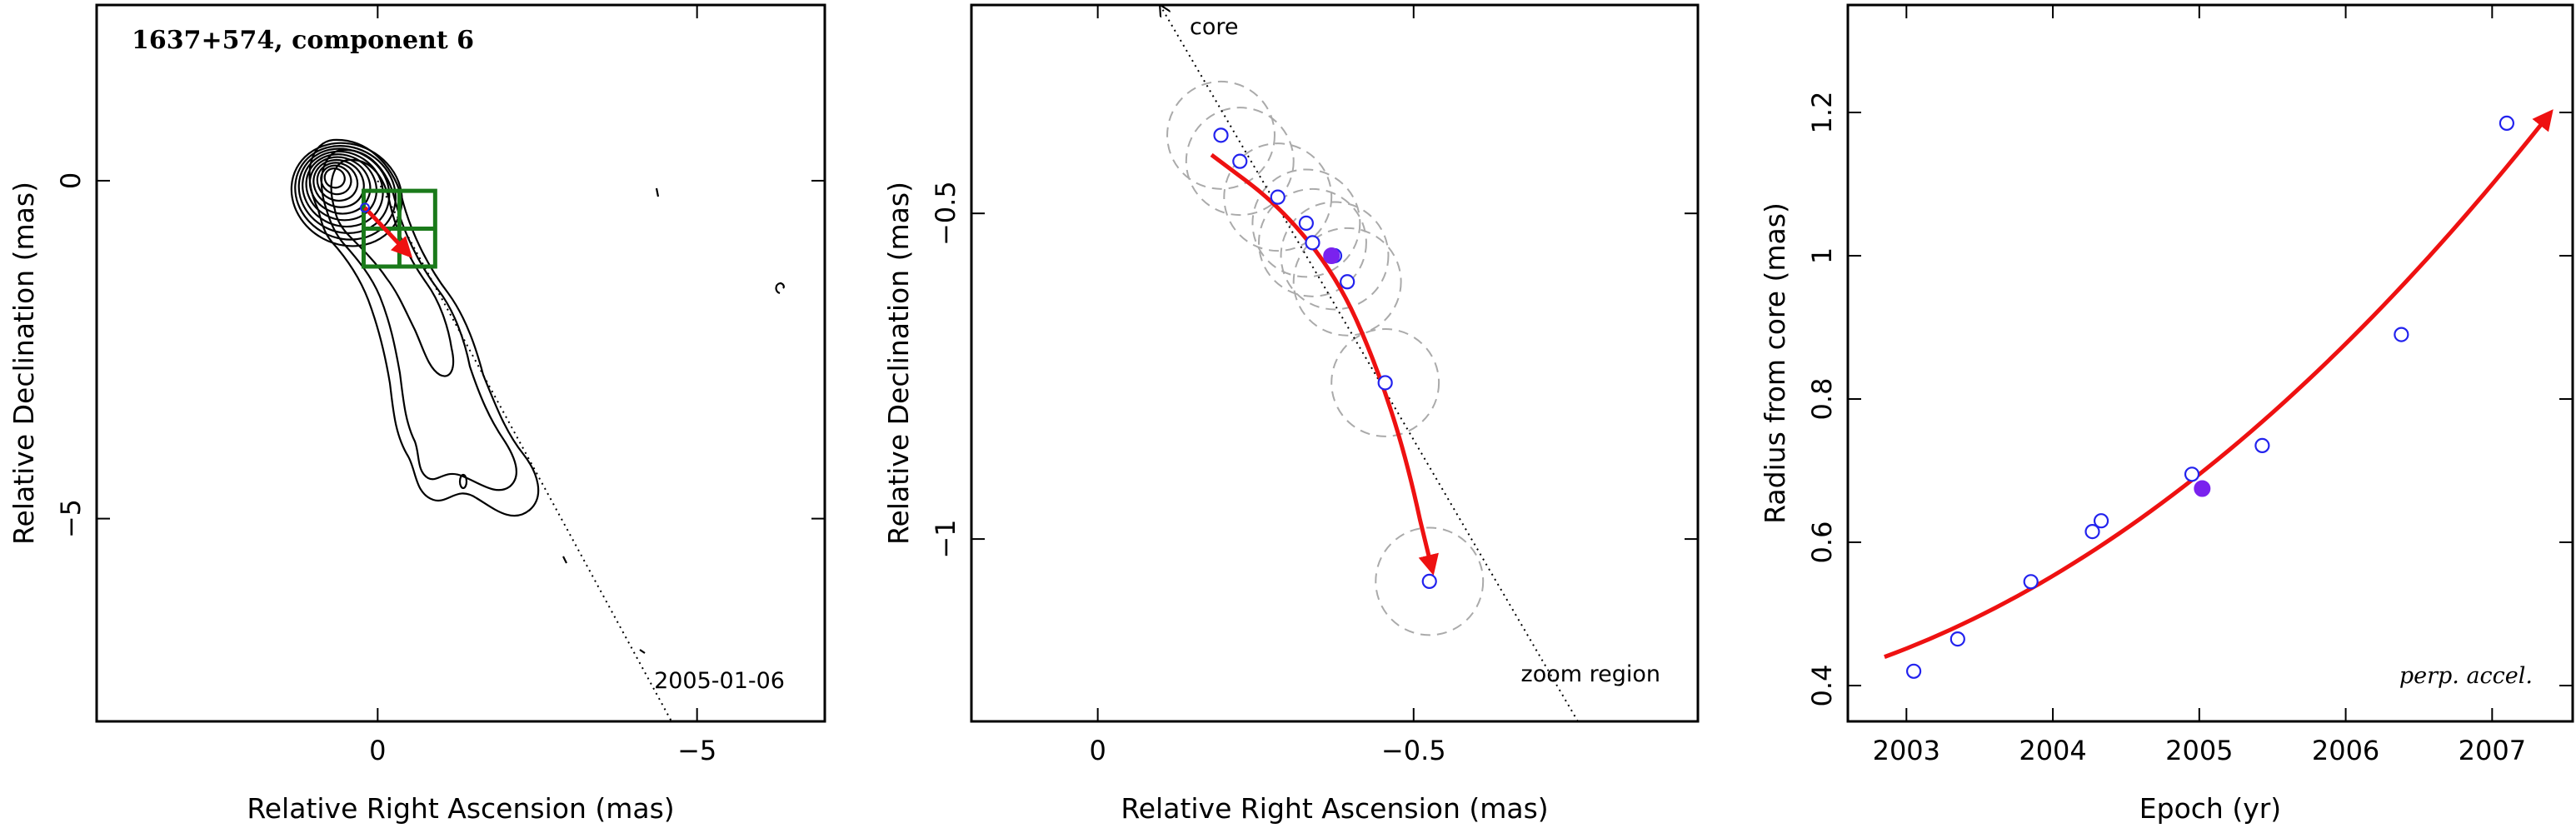  I want to click on uncertainty-circles, so click(1325, 358).